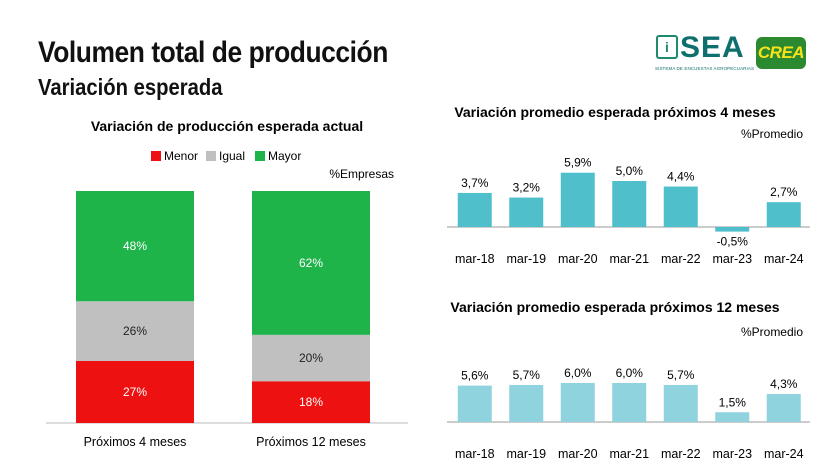  What do you see at coordinates (284, 156) in the screenshot?
I see `legend-label-mayor: Mayor` at bounding box center [284, 156].